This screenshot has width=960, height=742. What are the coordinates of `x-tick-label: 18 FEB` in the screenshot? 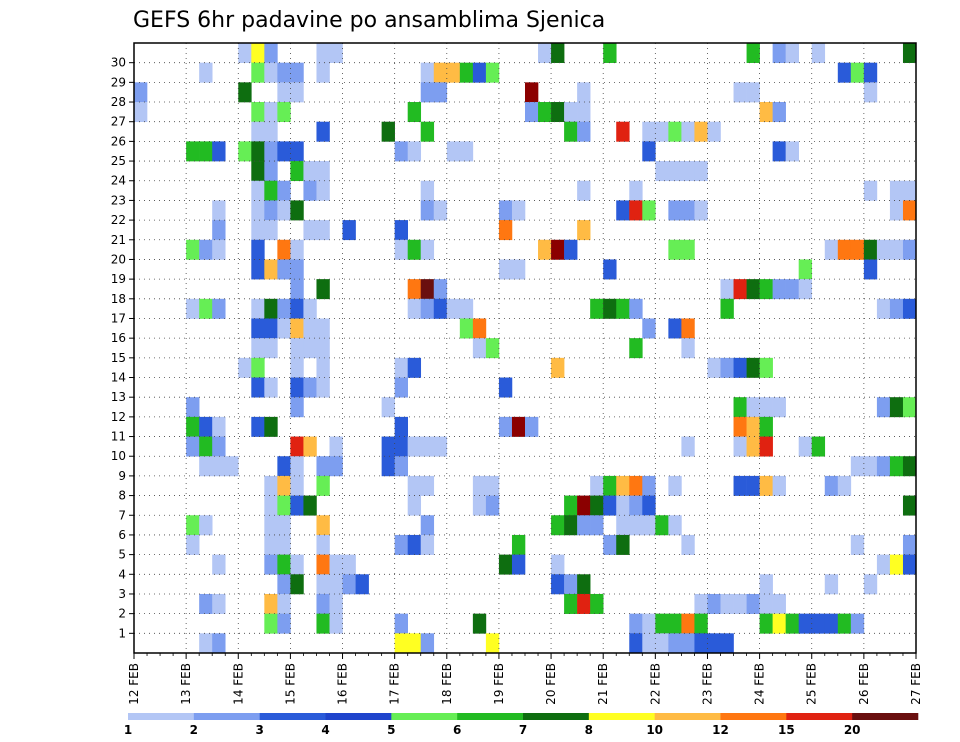 It's located at (447, 684).